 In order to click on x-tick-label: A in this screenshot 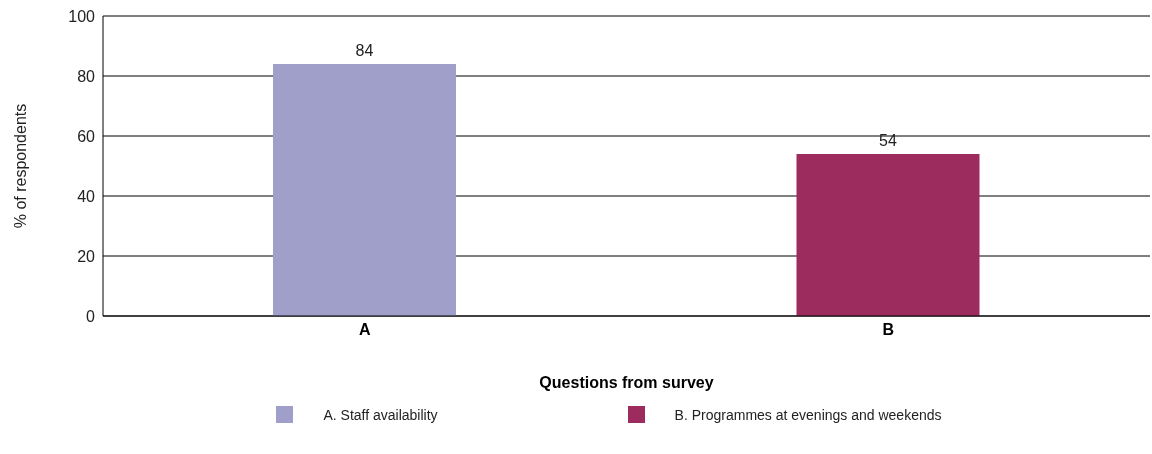, I will do `click(364, 330)`.